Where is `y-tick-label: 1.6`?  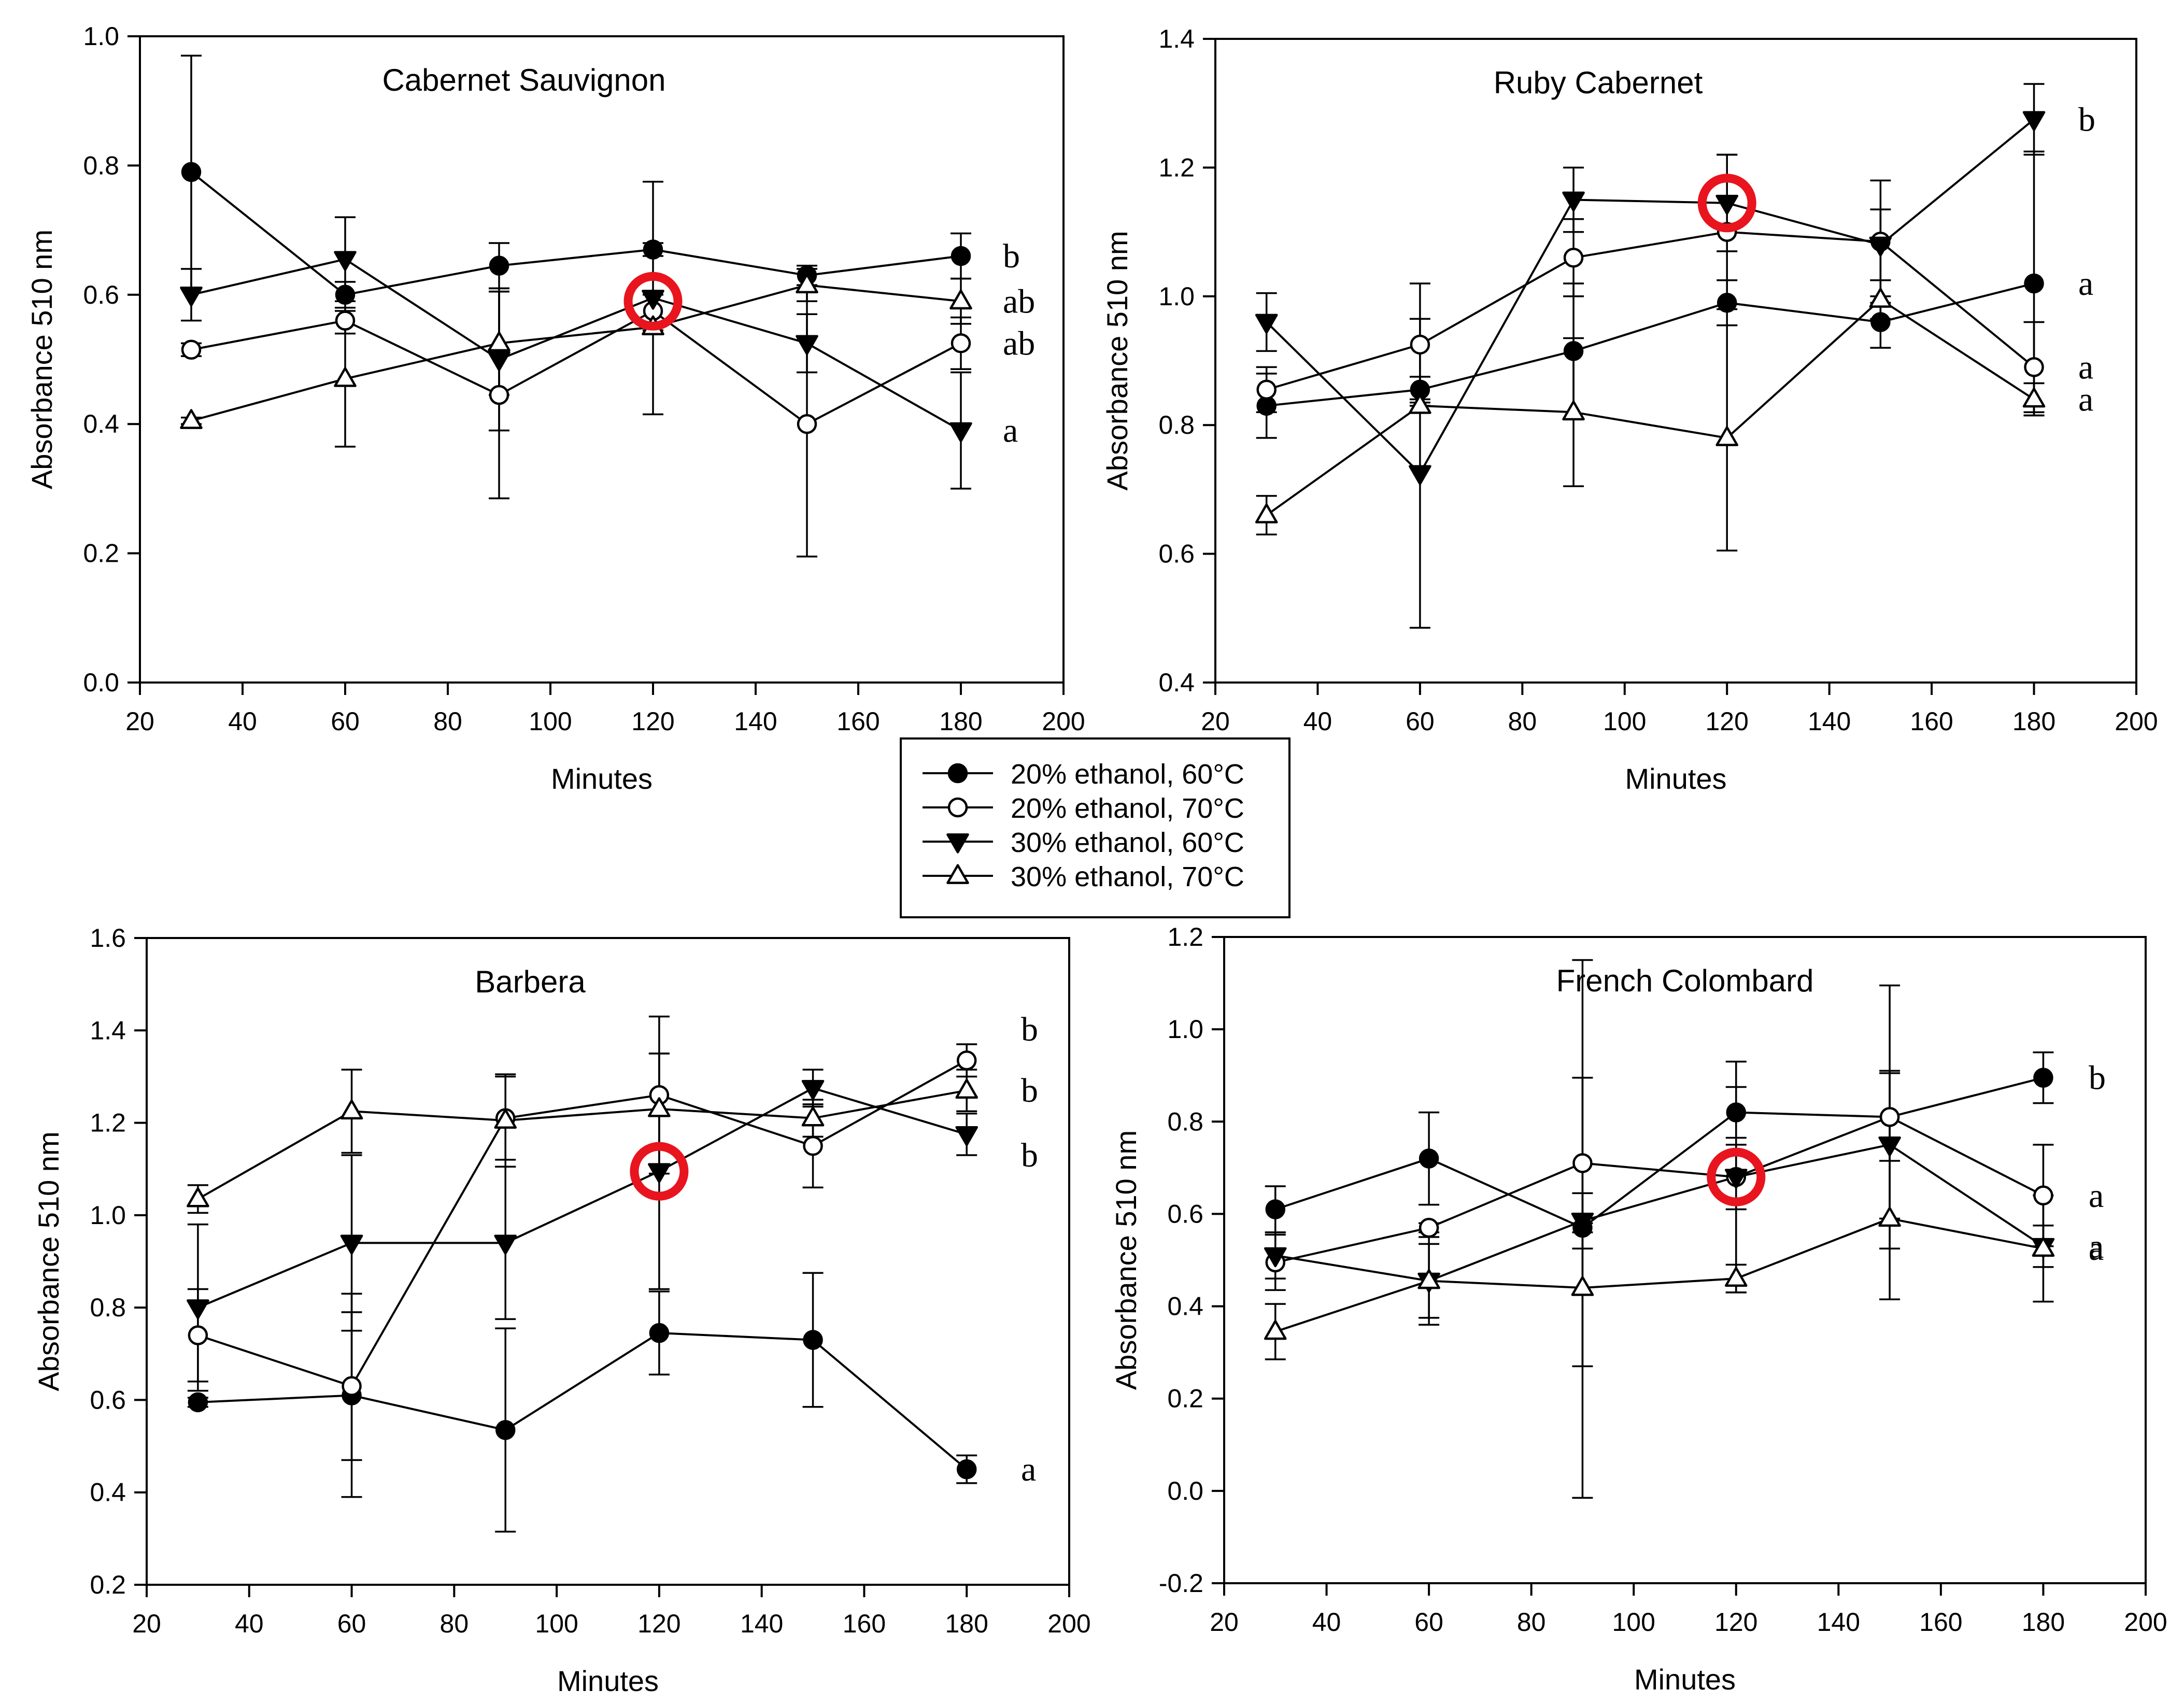 y-tick-label: 1.6 is located at coordinates (108, 938).